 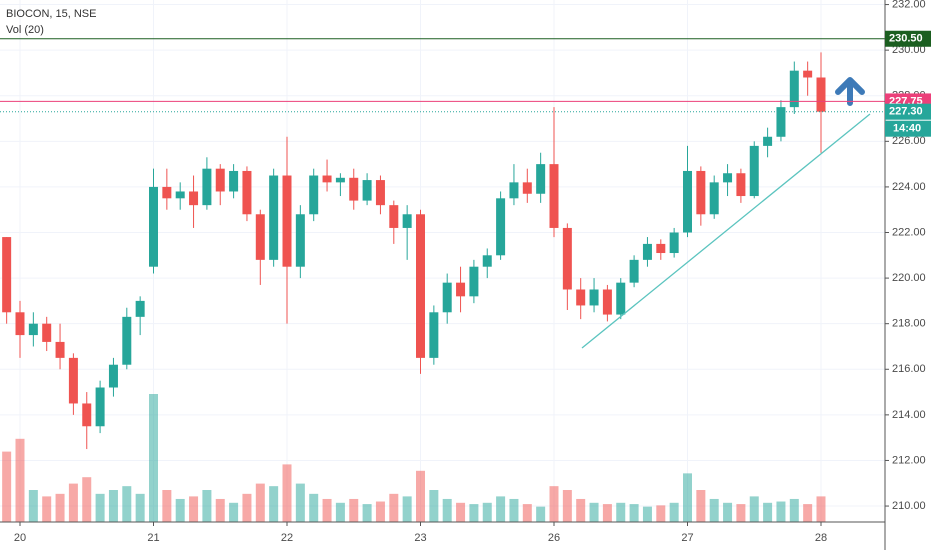 What do you see at coordinates (420, 538) in the screenshot?
I see `x-tick-label: 23` at bounding box center [420, 538].